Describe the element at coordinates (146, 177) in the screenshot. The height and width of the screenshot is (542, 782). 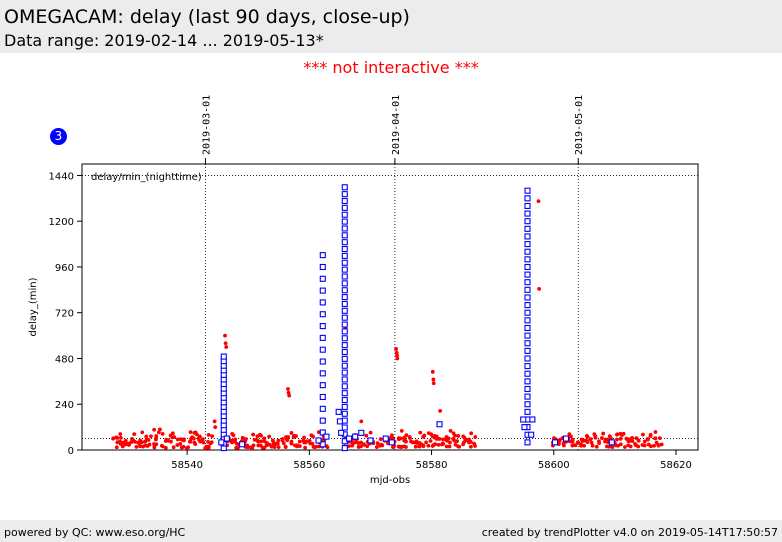
I see `plot-legend-label: delay/min_(nighttime)` at that location.